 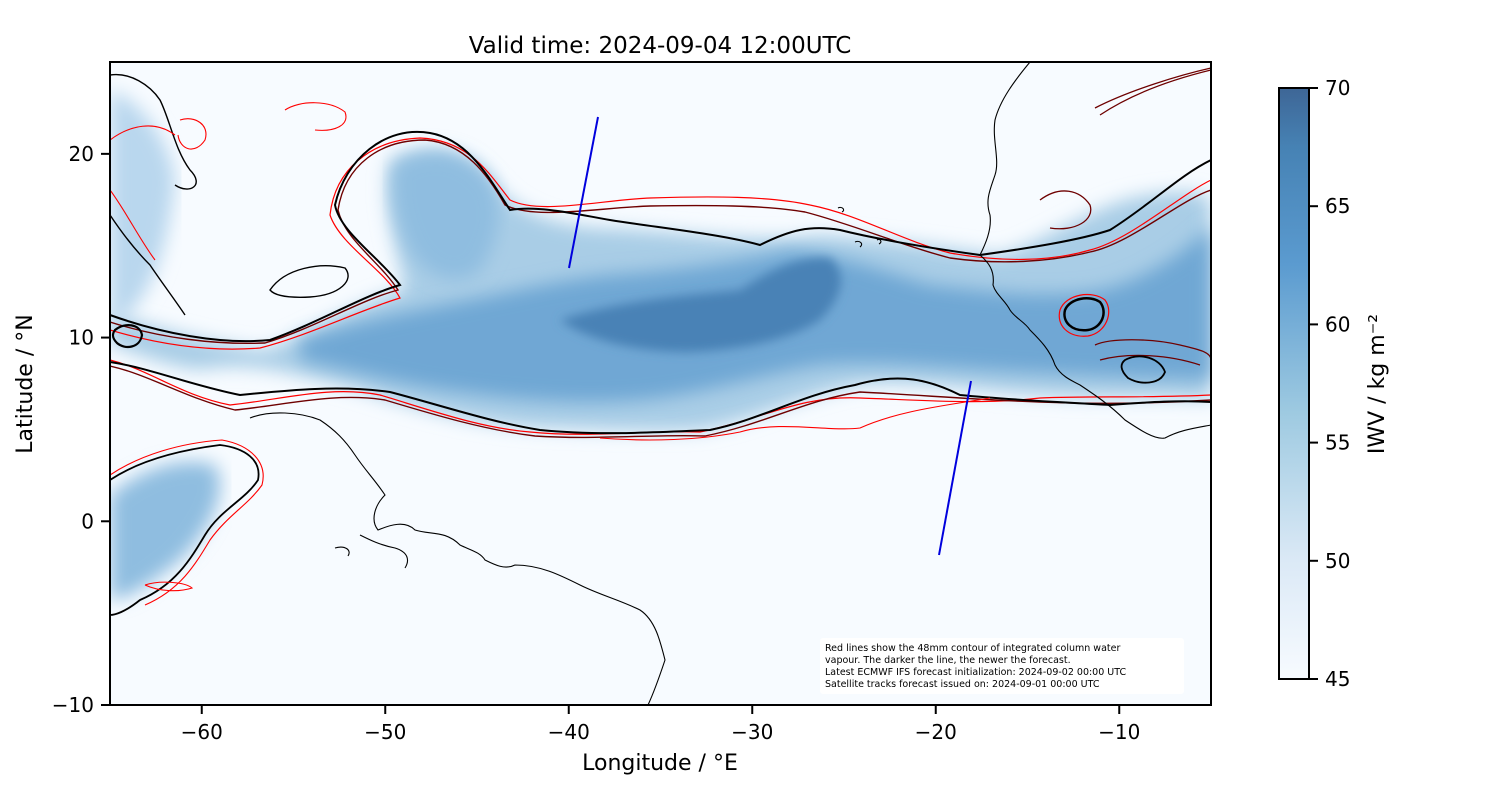 I want to click on colorbar: 45 50 55 60 65 70 IWV / kg m⁻², so click(x=1334, y=383).